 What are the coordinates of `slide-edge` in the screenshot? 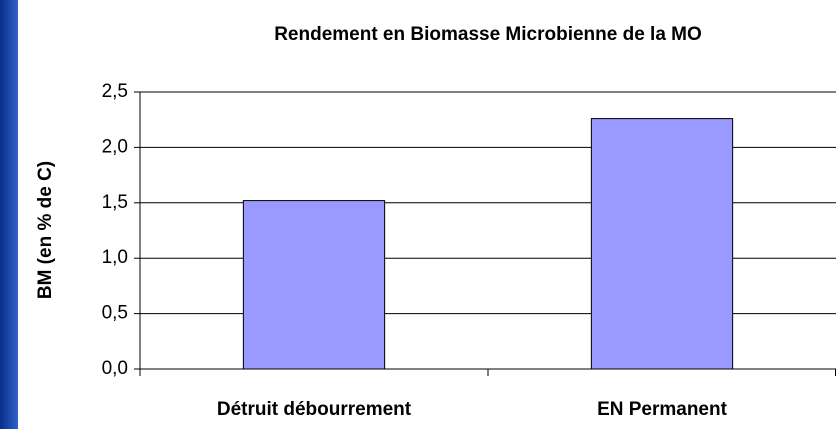 It's located at (9, 214).